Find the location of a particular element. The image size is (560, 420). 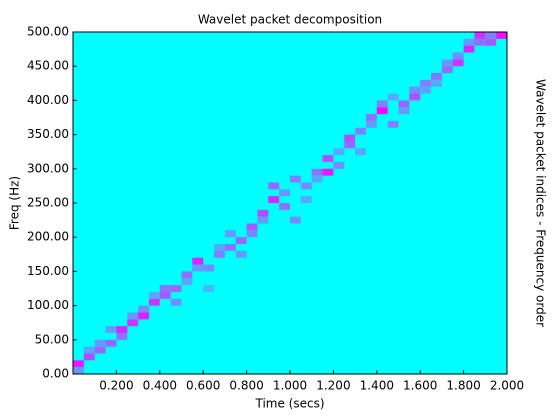

y-tick-label: 50.00 is located at coordinates (52, 339).